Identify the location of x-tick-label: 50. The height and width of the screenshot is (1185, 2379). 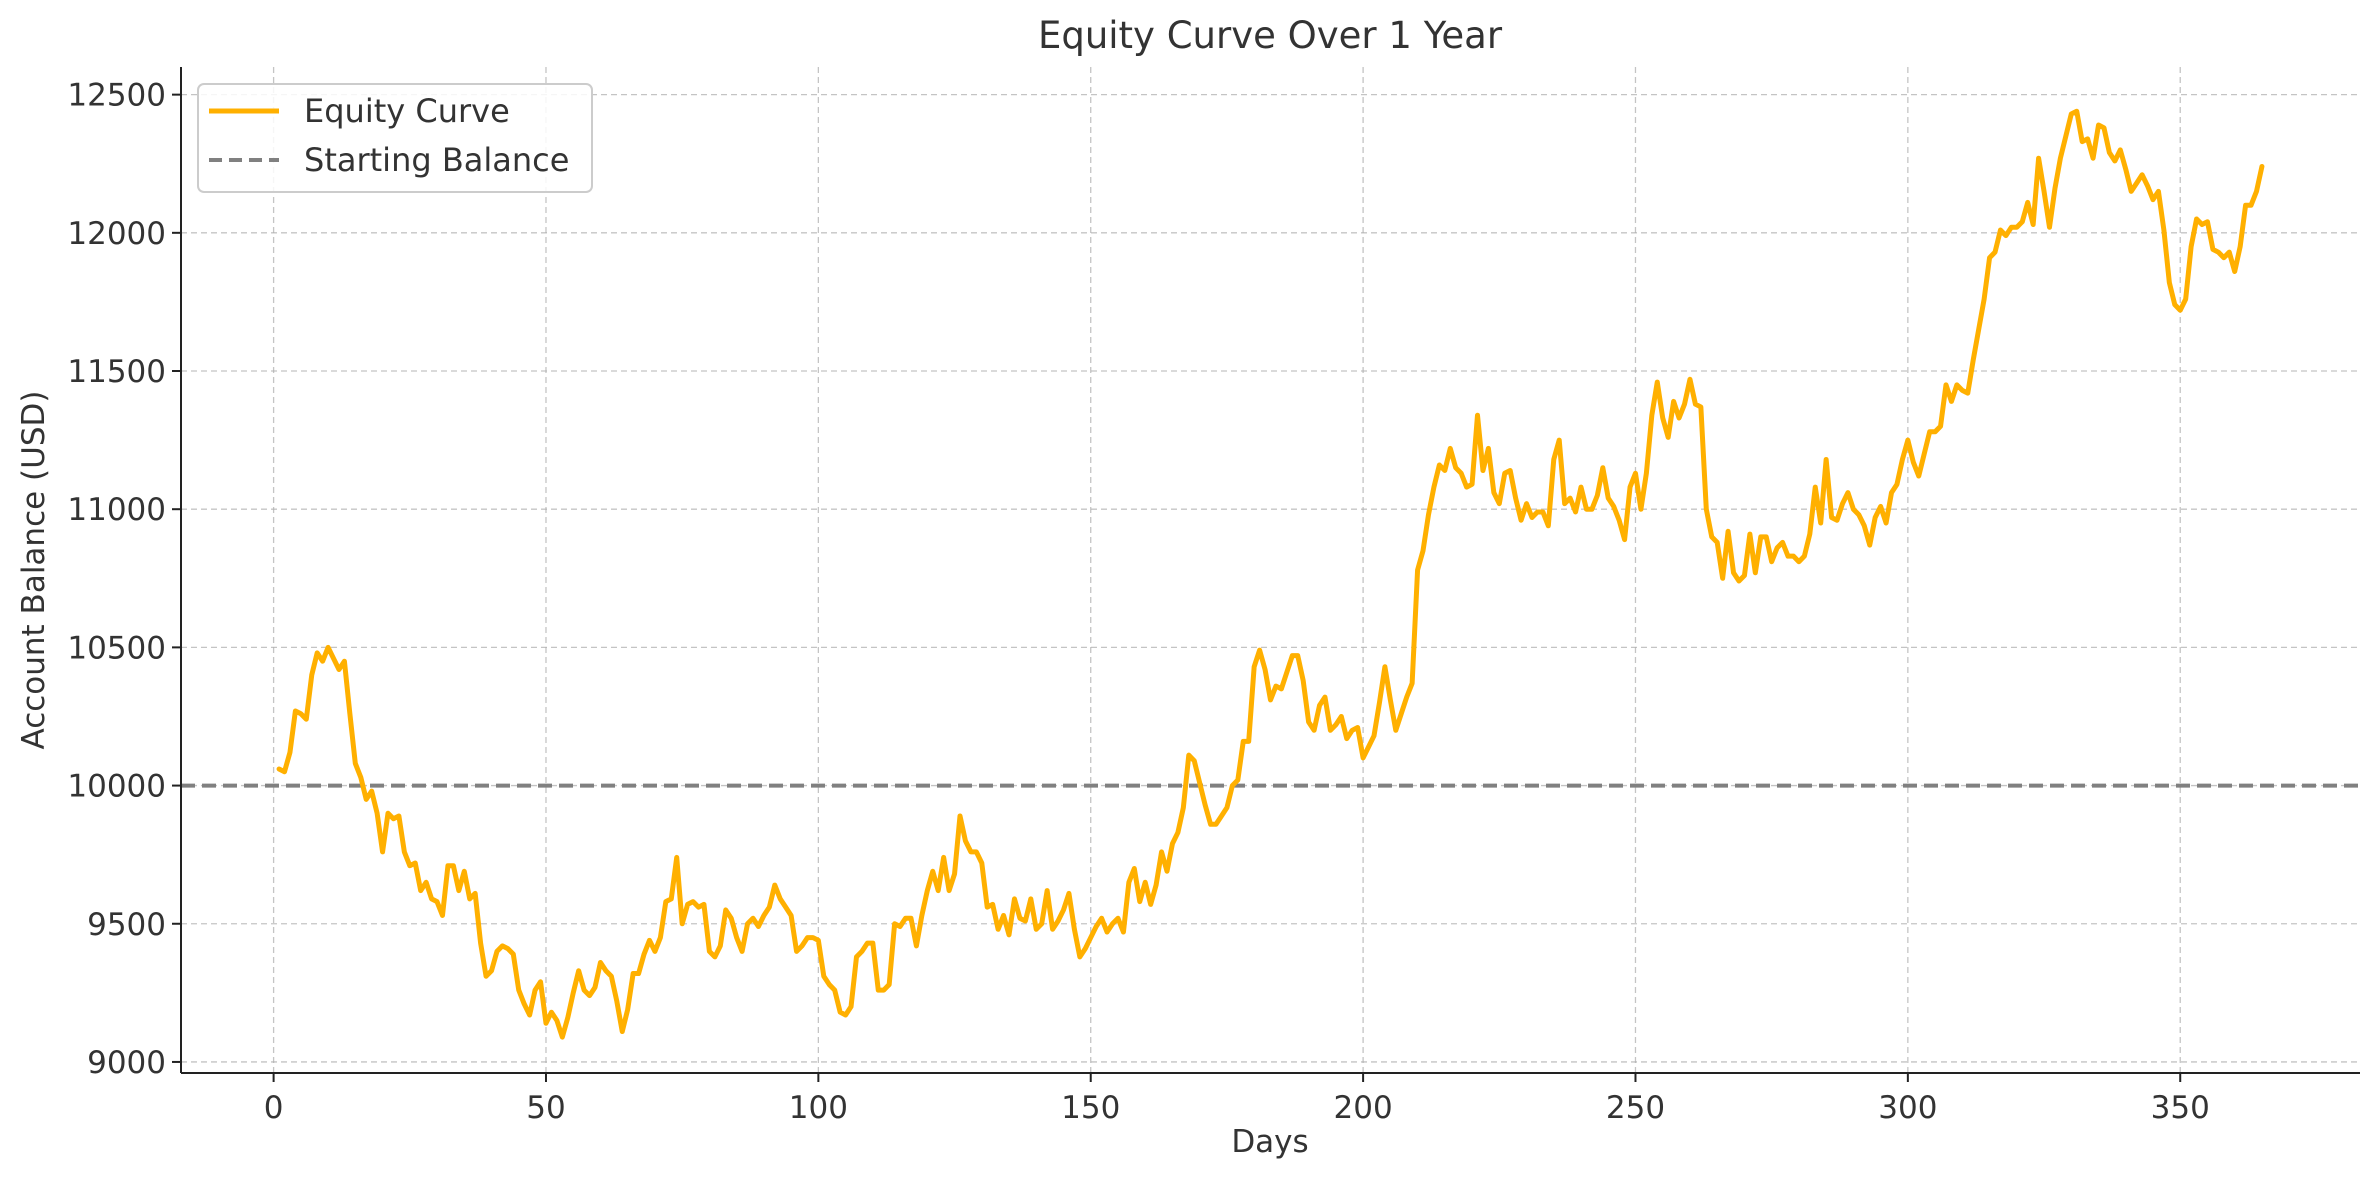
(545, 1108).